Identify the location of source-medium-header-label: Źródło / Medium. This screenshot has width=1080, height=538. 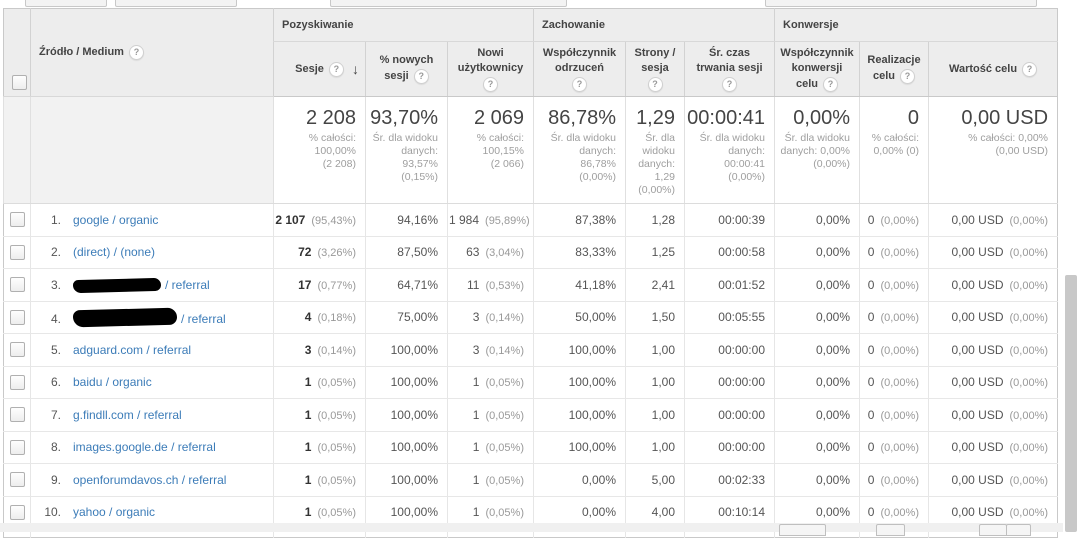
(81, 52).